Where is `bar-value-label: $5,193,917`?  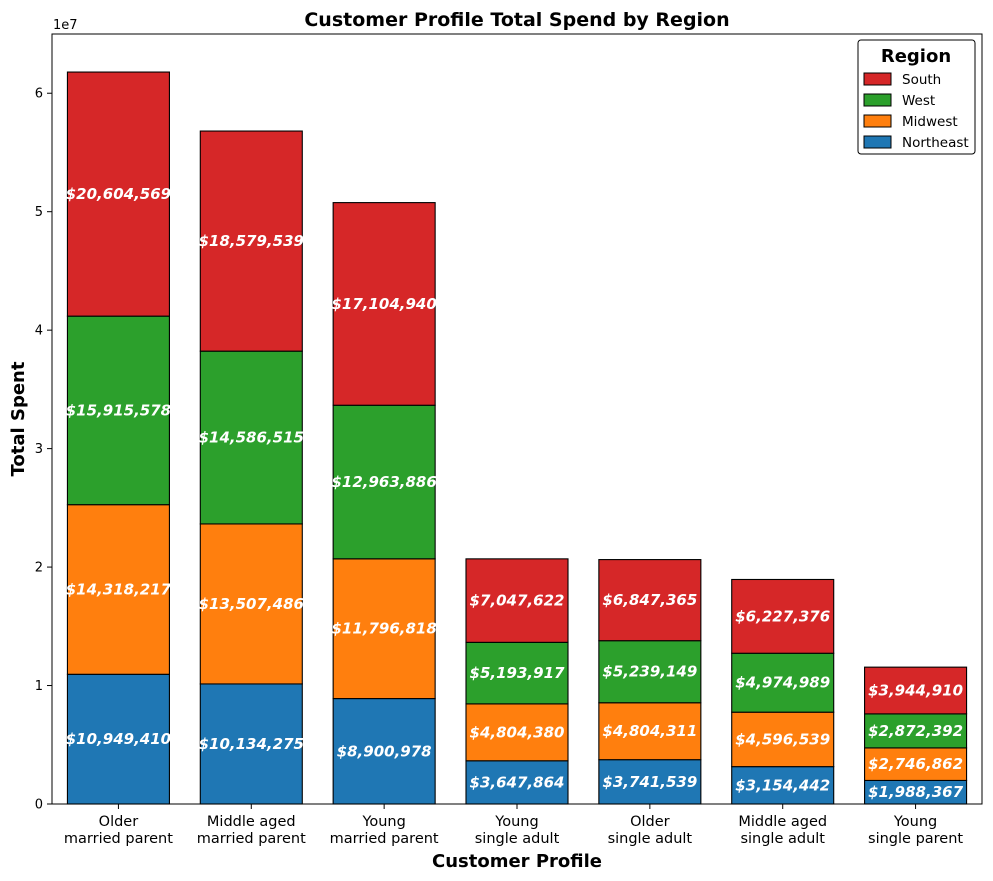 bar-value-label: $5,193,917 is located at coordinates (517, 673).